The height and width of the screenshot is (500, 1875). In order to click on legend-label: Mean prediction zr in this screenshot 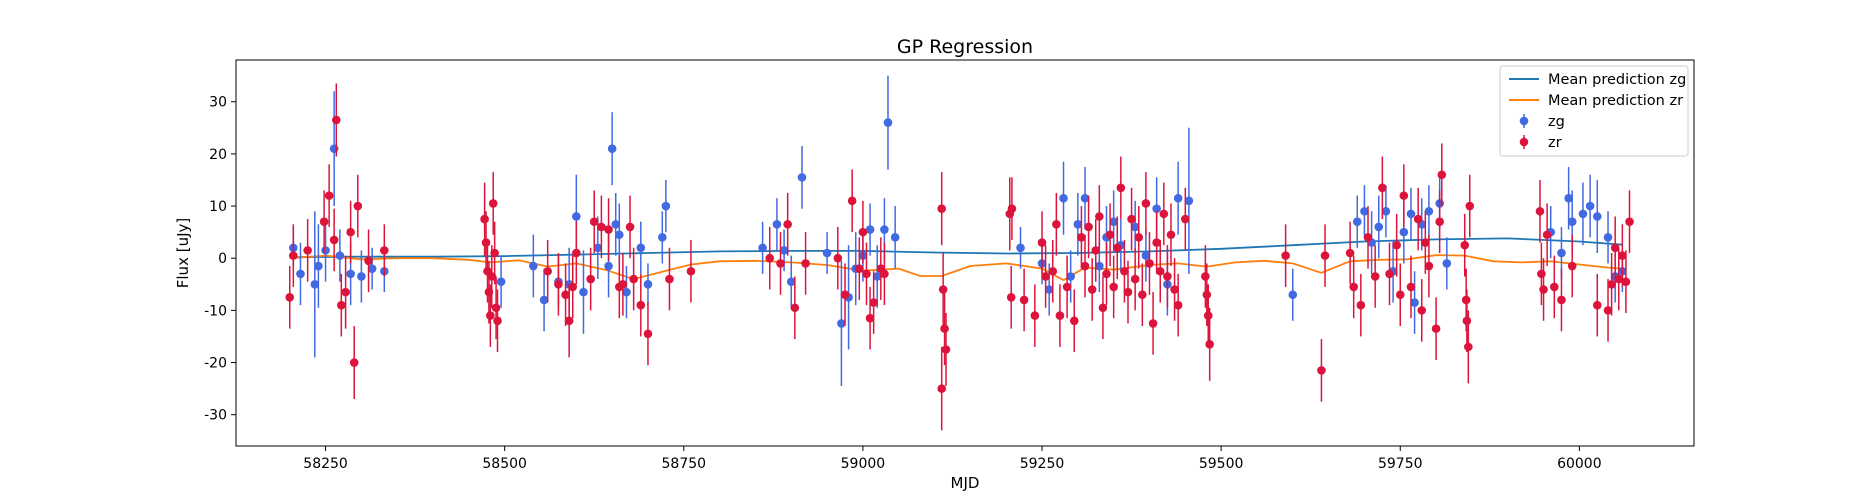, I will do `click(1615, 101)`.